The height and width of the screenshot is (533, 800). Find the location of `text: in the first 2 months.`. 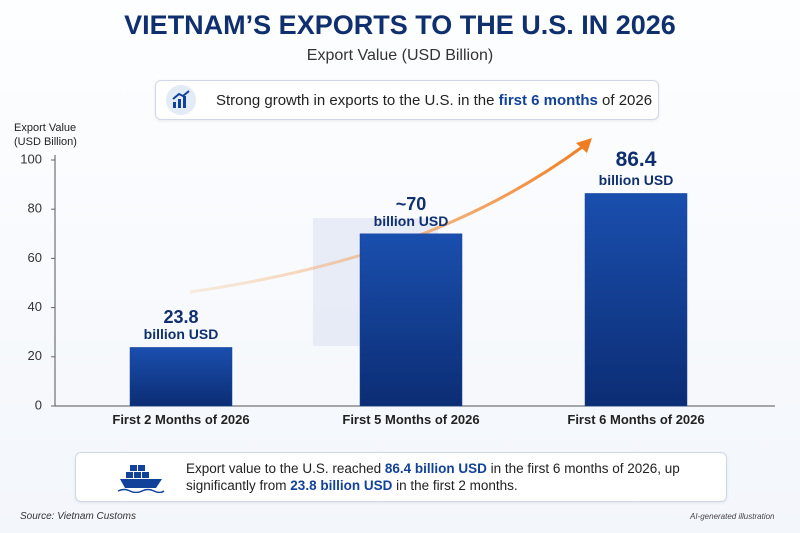

text: in the first 2 months. is located at coordinates (455, 485).